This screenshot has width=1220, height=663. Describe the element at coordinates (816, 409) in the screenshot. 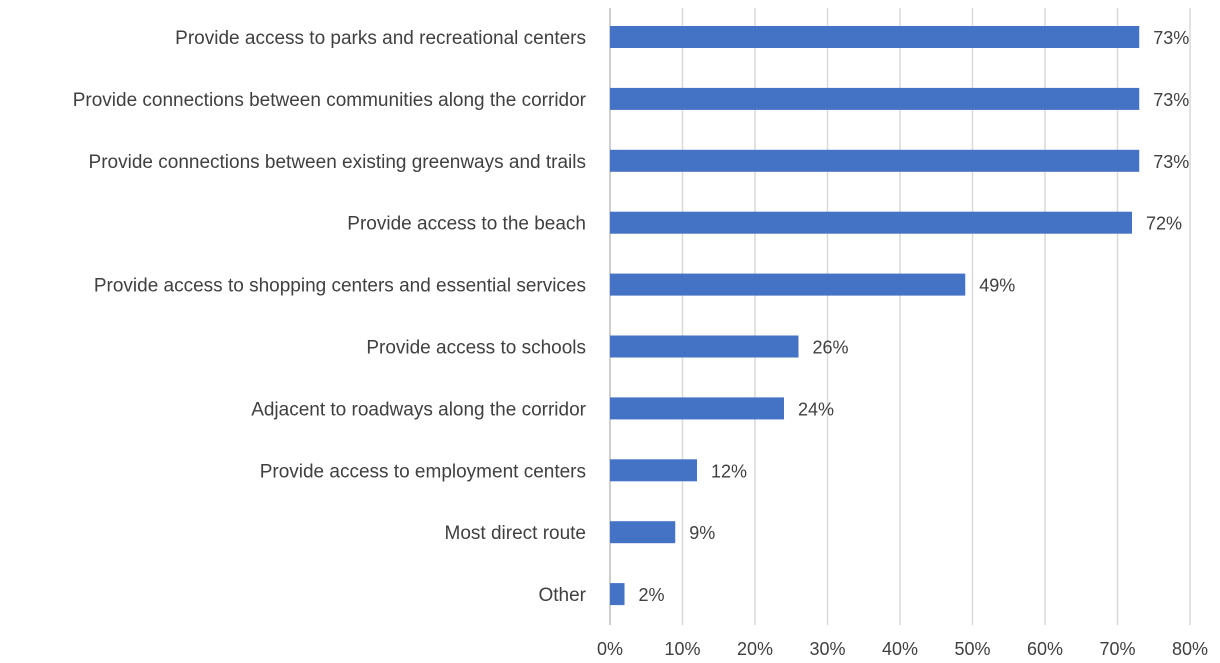

I see `data-label: 24%` at that location.